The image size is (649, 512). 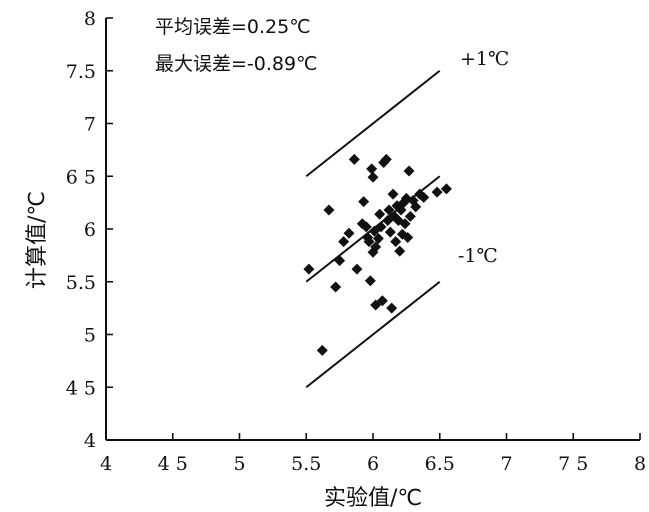 What do you see at coordinates (81, 177) in the screenshot?
I see `y-tick-label: 6 5` at bounding box center [81, 177].